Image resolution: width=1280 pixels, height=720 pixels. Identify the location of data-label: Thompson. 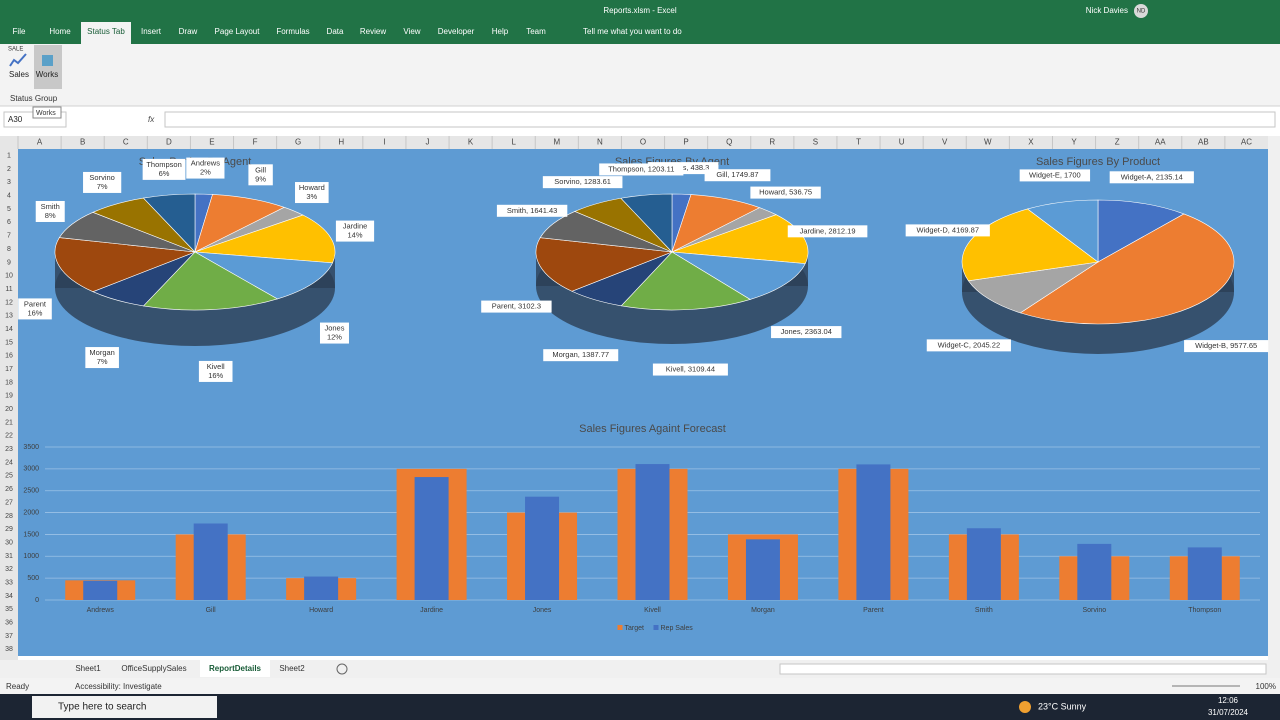
(163, 164).